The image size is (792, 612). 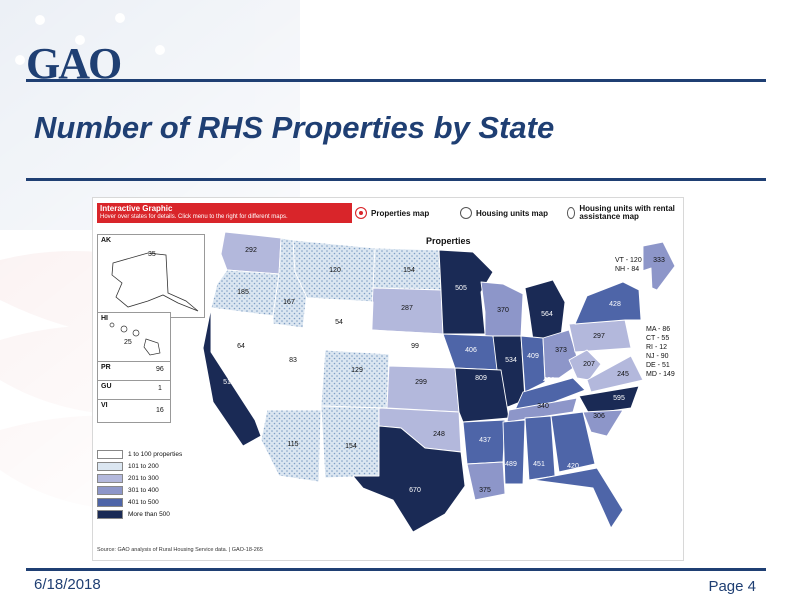 I want to click on title-divider, so click(x=396, y=179).